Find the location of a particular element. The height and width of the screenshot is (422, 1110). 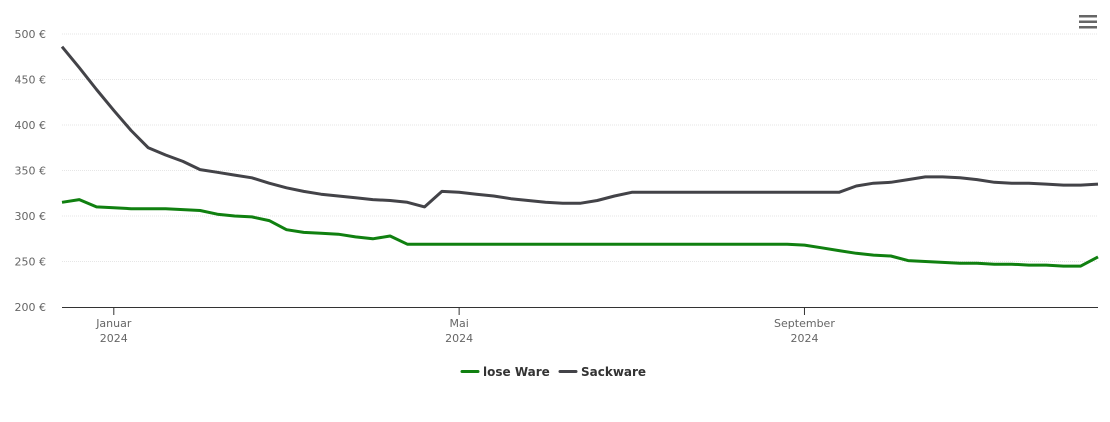

y-tick-label: 450 € is located at coordinates (31, 80).